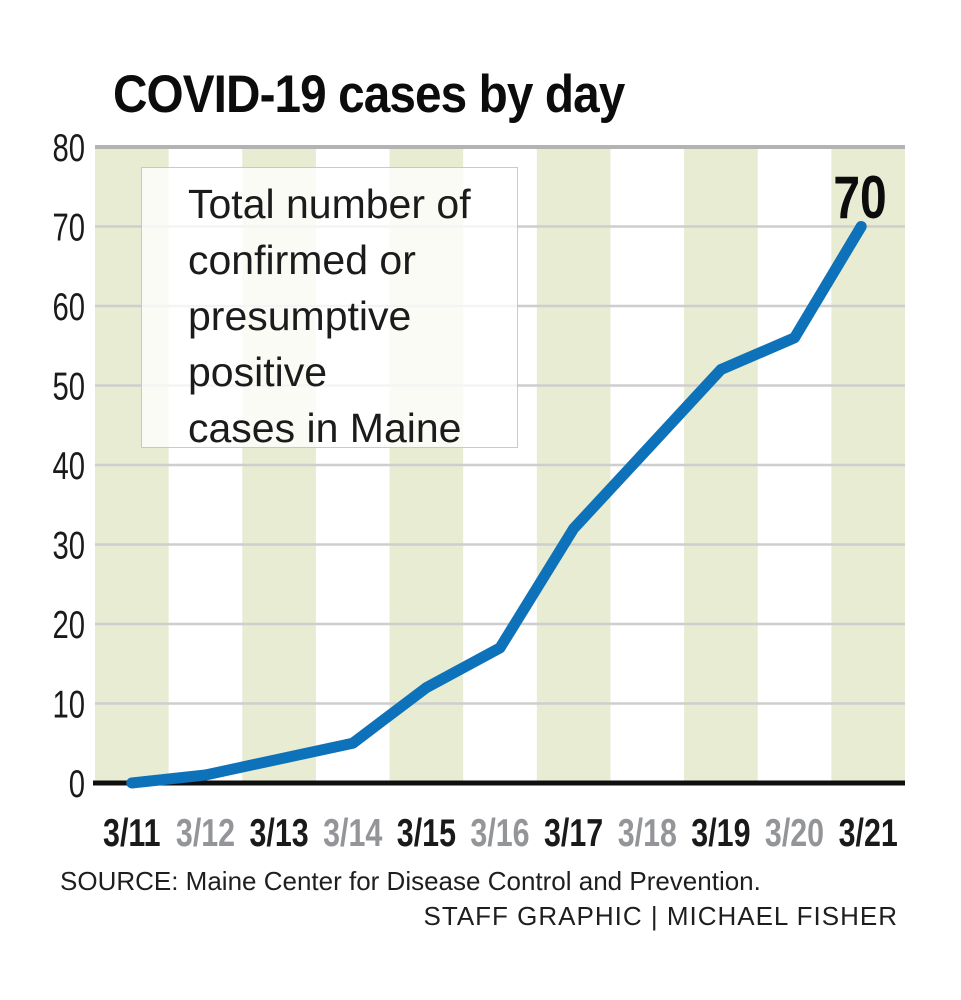  Describe the element at coordinates (68, 307) in the screenshot. I see `y-axis-label: 60` at that location.